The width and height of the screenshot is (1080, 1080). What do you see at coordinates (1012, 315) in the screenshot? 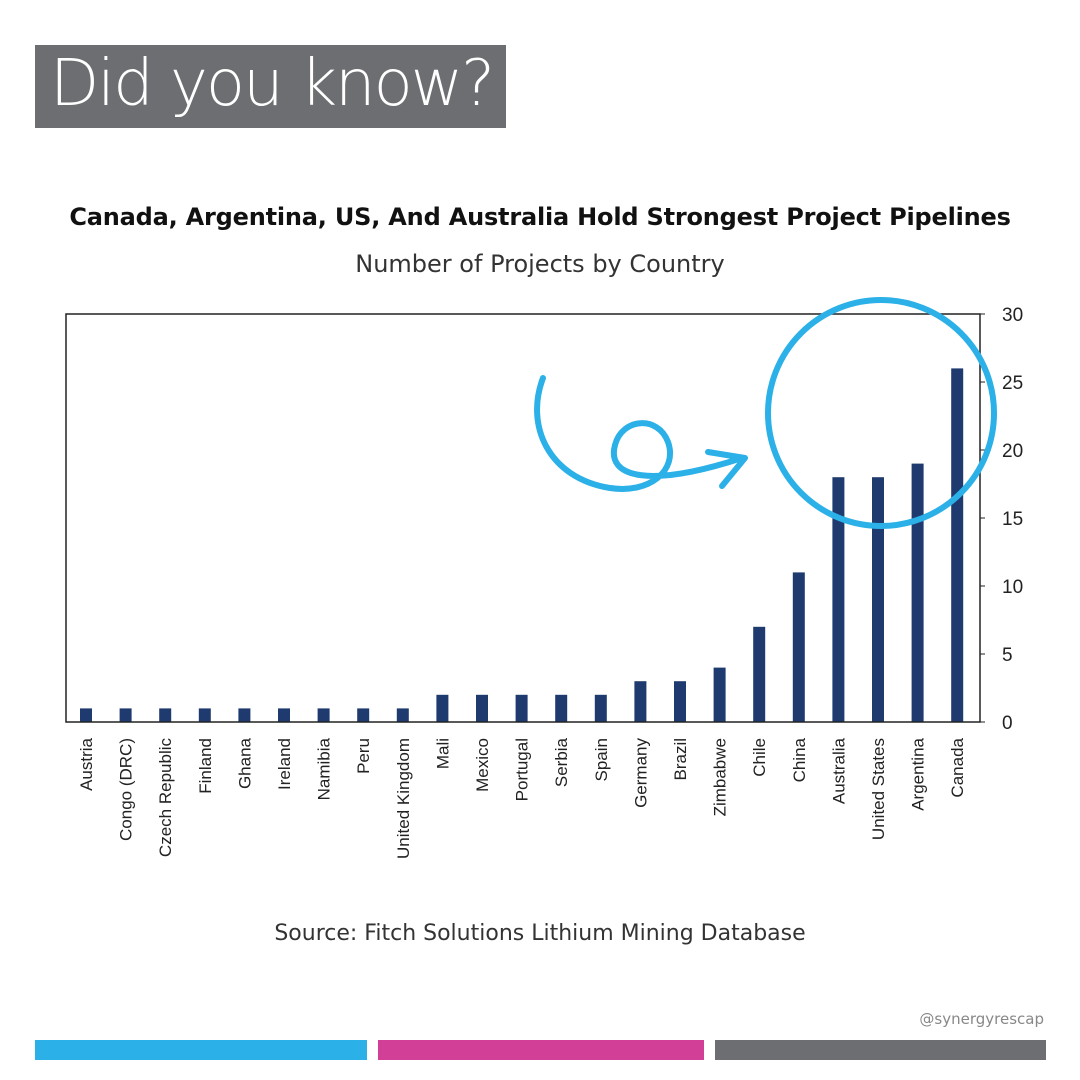
I see `y-tick-label: 30` at bounding box center [1012, 315].